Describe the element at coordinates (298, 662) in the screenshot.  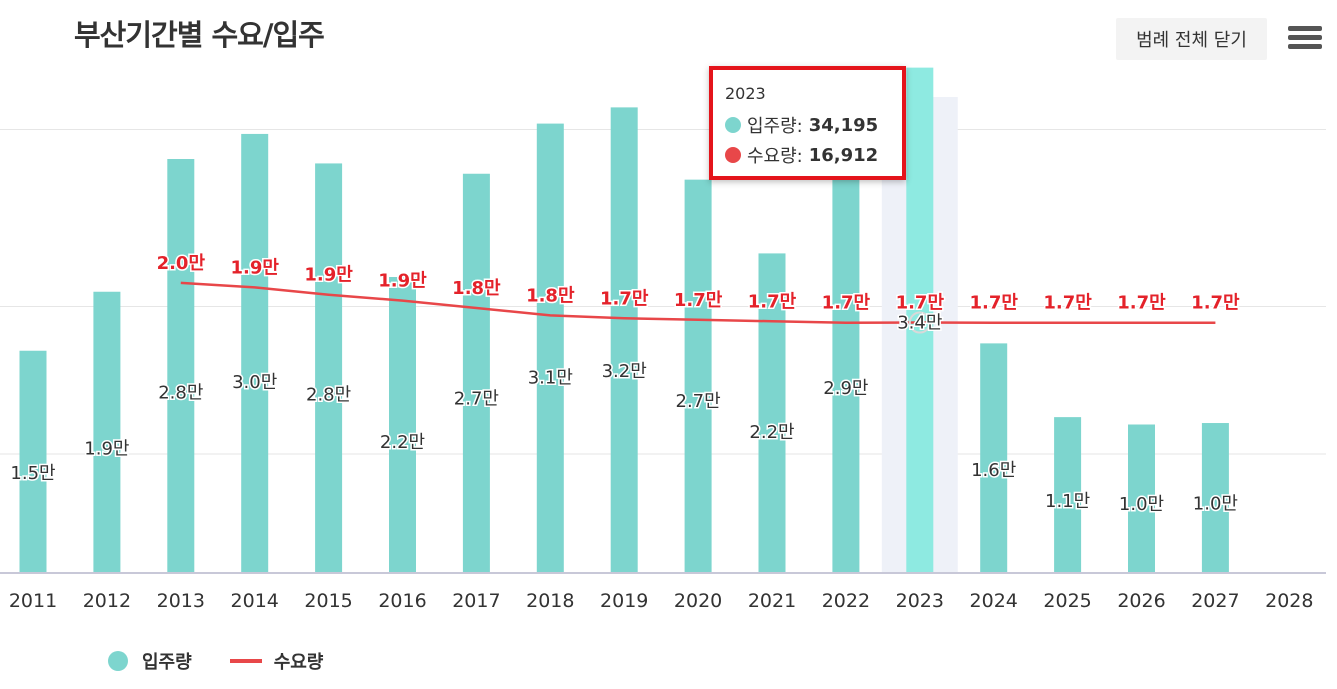
I see `legend-demand-label: 수요량` at that location.